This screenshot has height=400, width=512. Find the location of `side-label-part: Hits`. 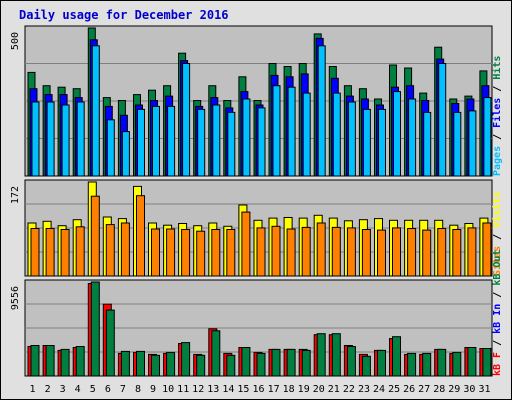

side-label-part: Hits is located at coordinates (497, 68).